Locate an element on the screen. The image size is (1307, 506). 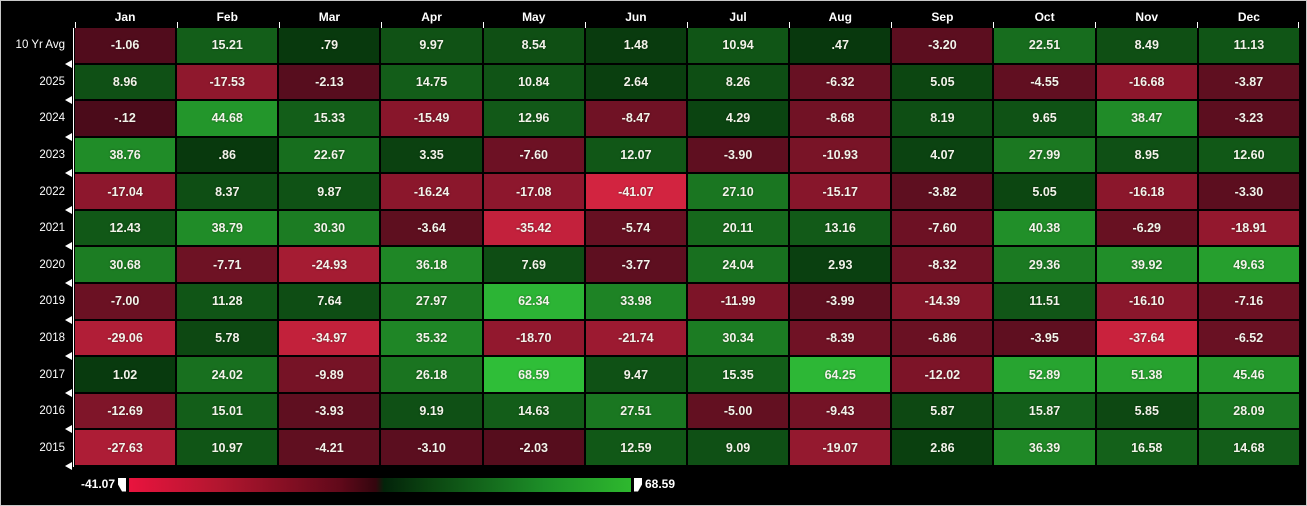
heatmap-cell: 10.84 is located at coordinates (533, 82).